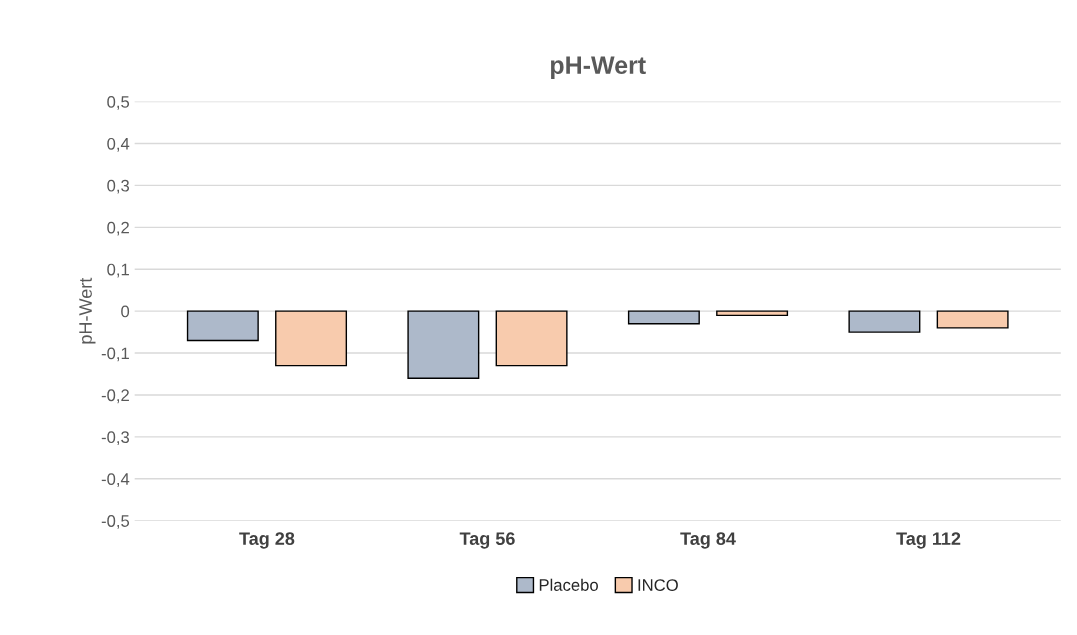  What do you see at coordinates (87, 310) in the screenshot?
I see `y-axis-title: pH-Wert` at bounding box center [87, 310].